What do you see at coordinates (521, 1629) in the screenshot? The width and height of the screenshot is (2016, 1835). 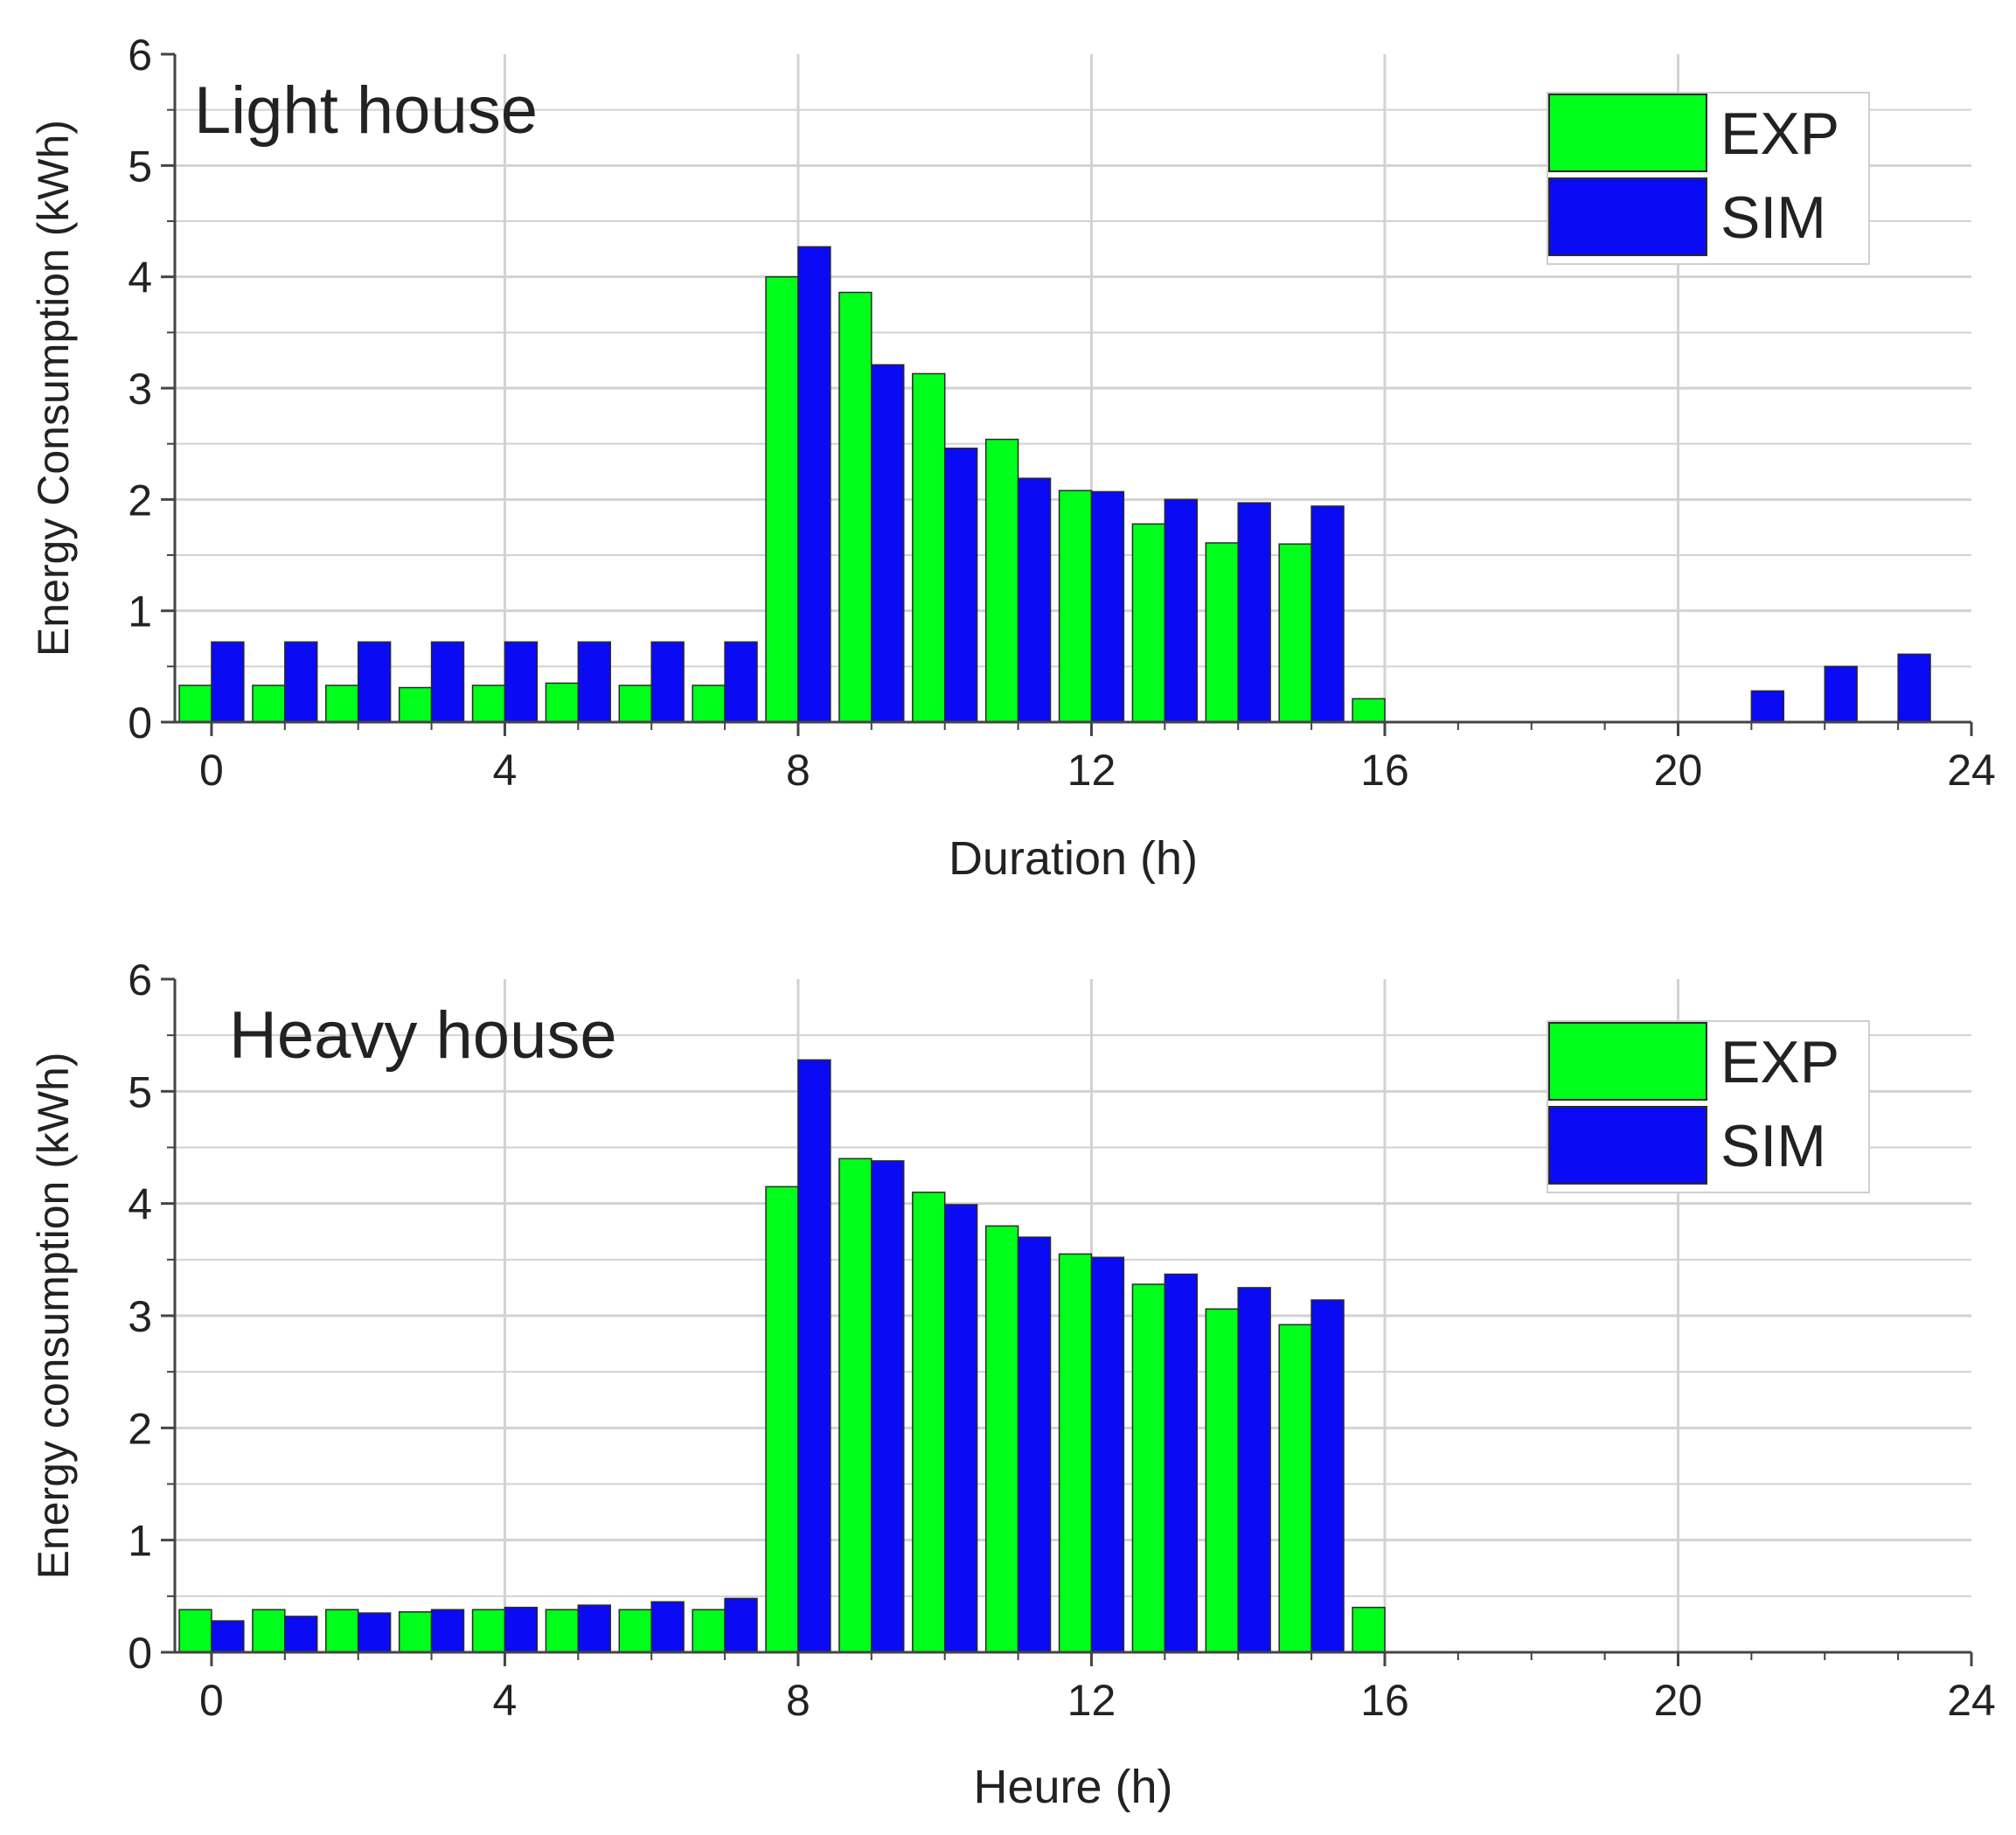 I see `bar-sim-h4` at bounding box center [521, 1629].